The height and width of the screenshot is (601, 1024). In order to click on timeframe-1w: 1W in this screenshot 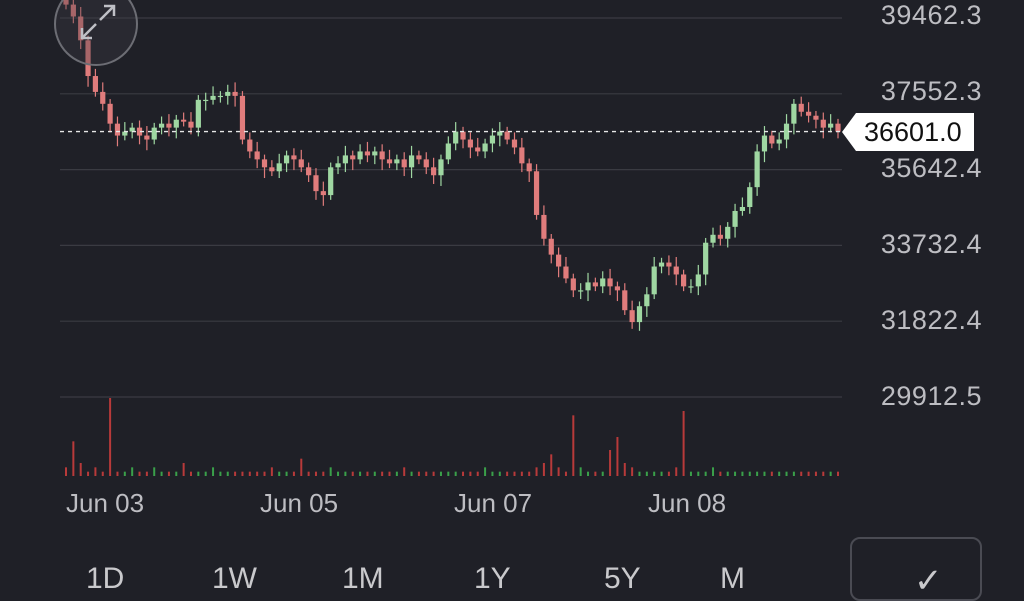, I will do `click(234, 578)`.